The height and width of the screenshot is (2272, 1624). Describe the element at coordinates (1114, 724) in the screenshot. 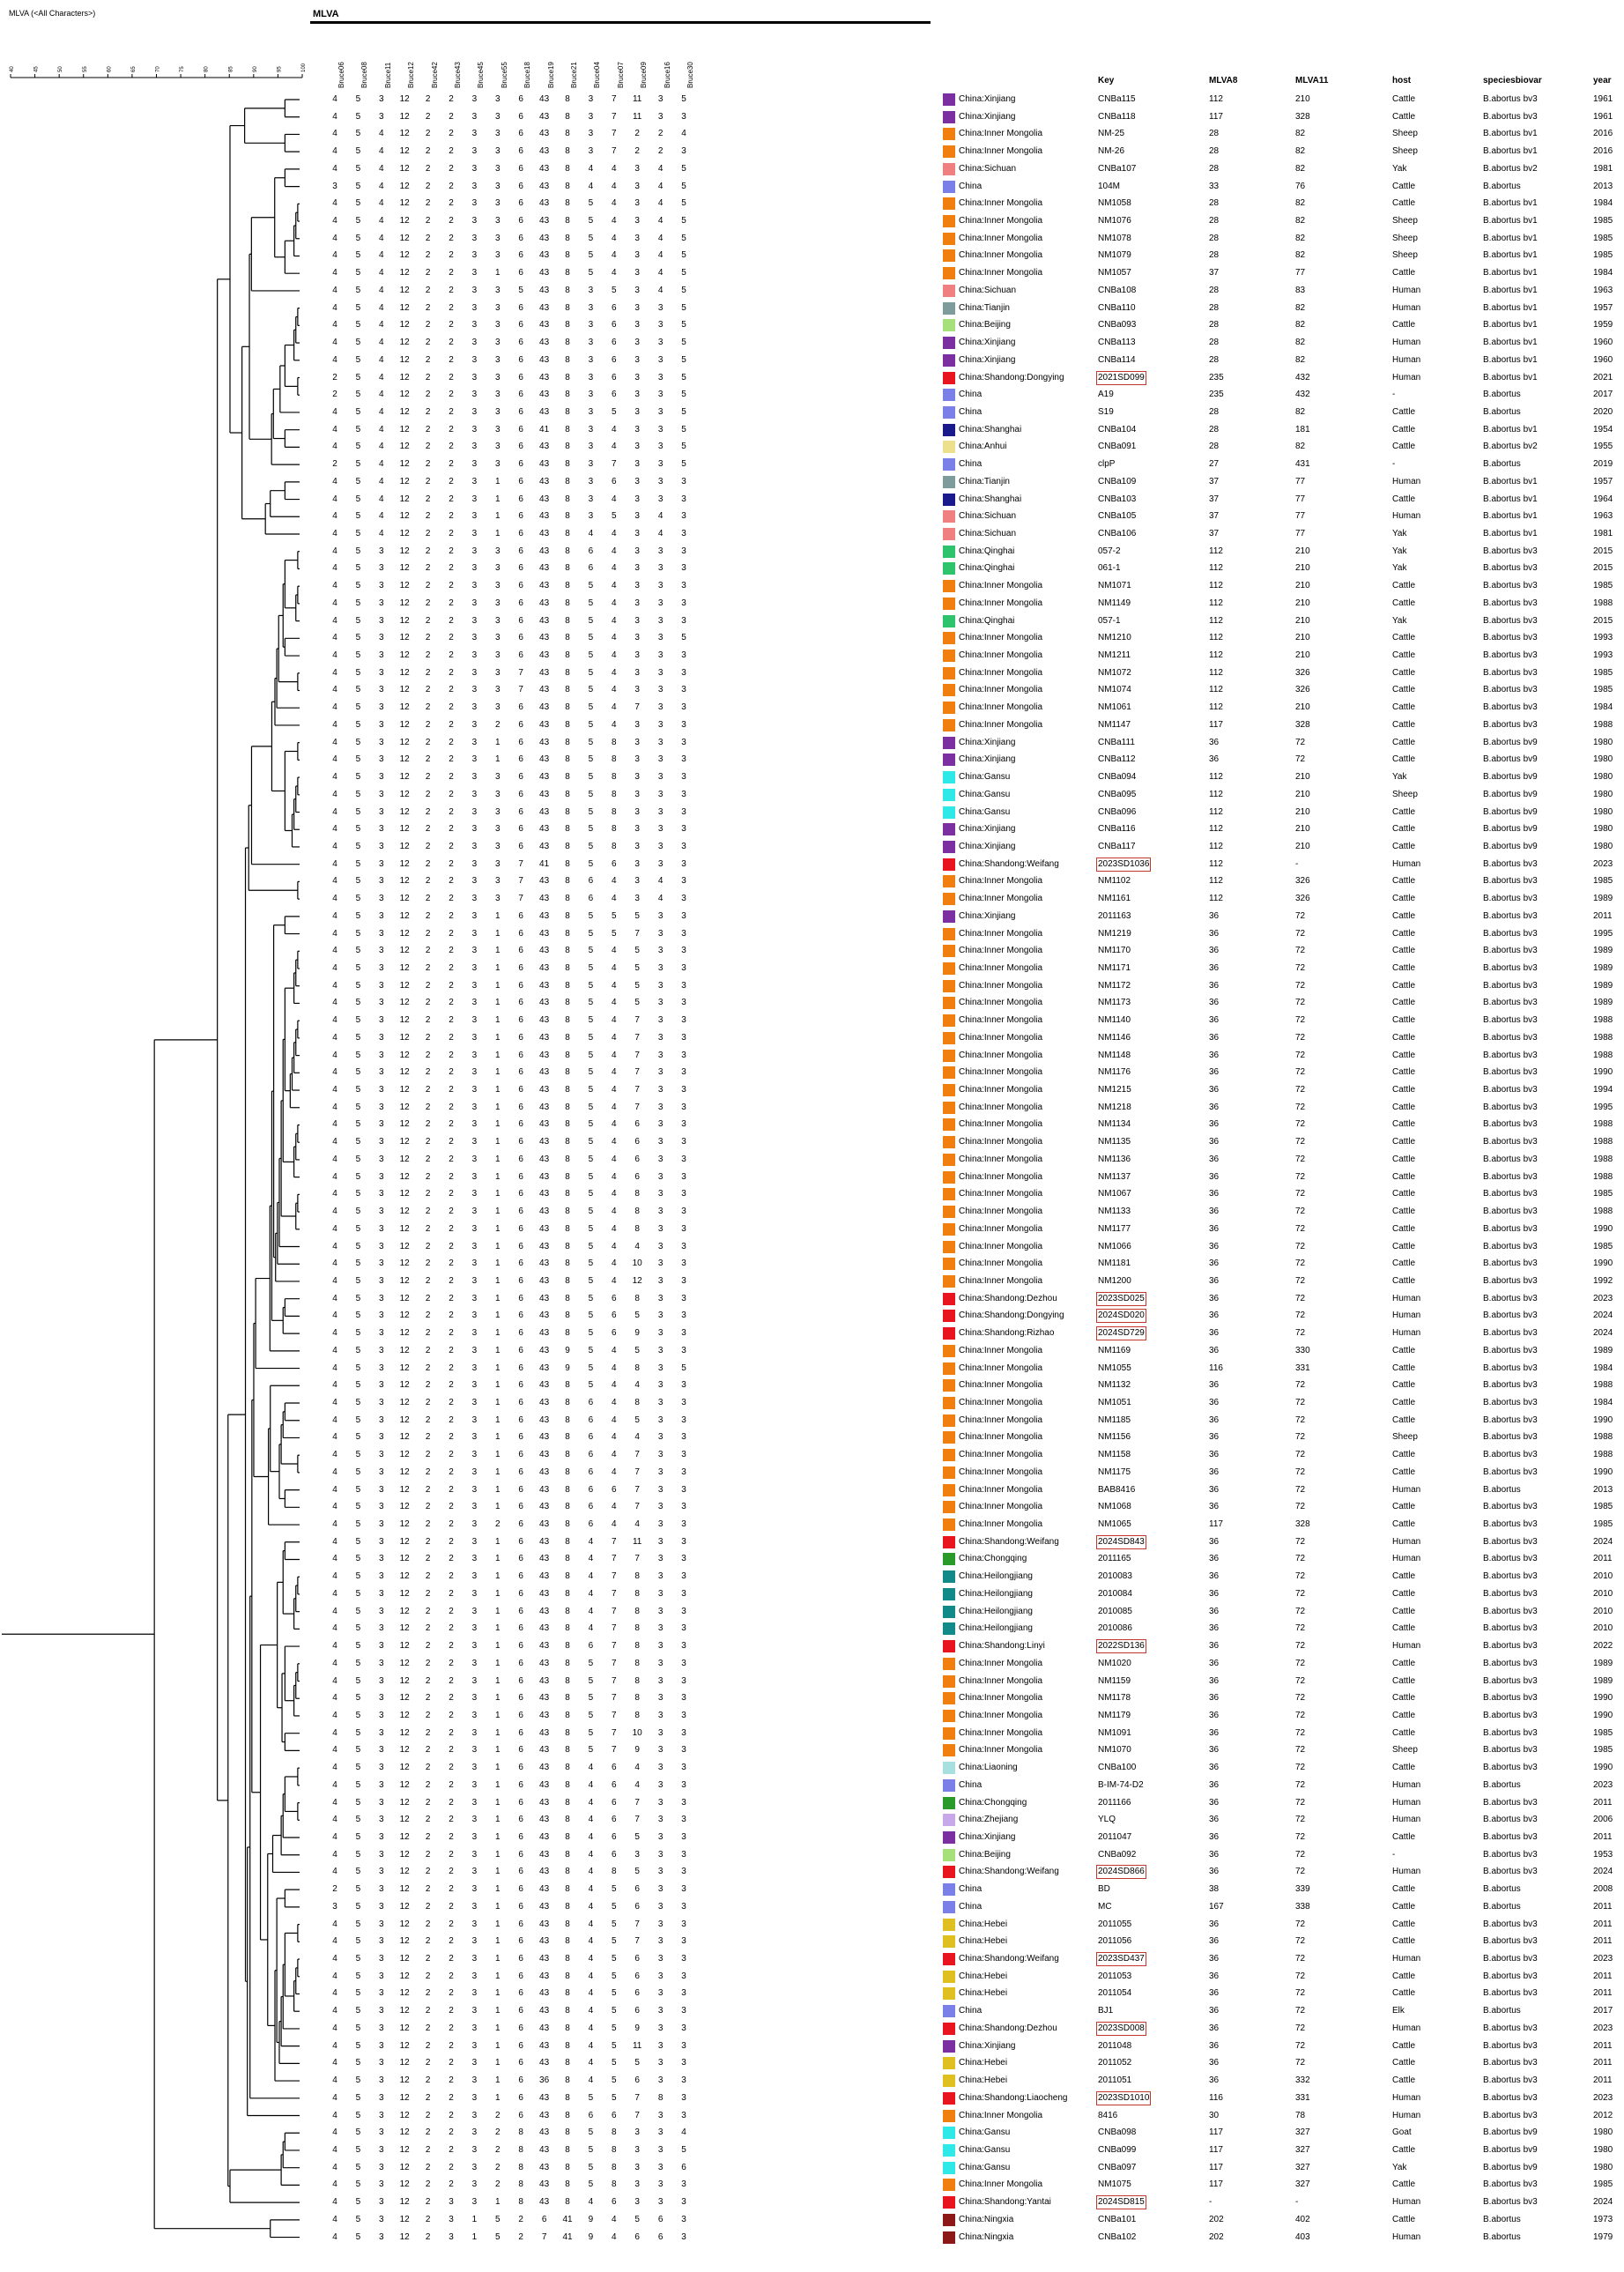

I see `strain-key: NM1147` at that location.